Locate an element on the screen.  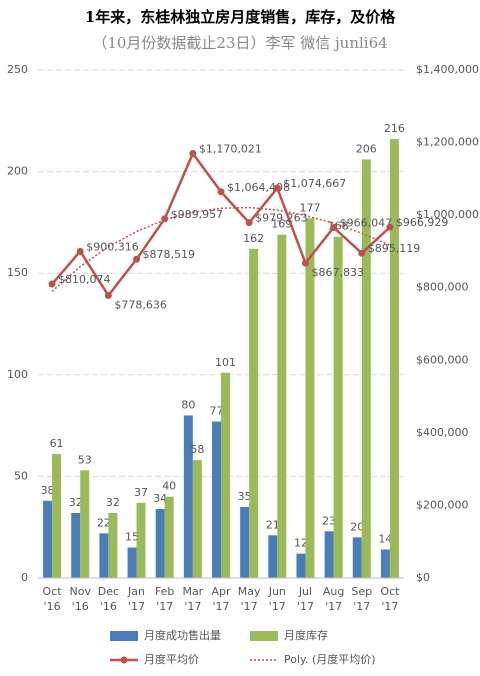
bar-label: 177 is located at coordinates (309, 207).